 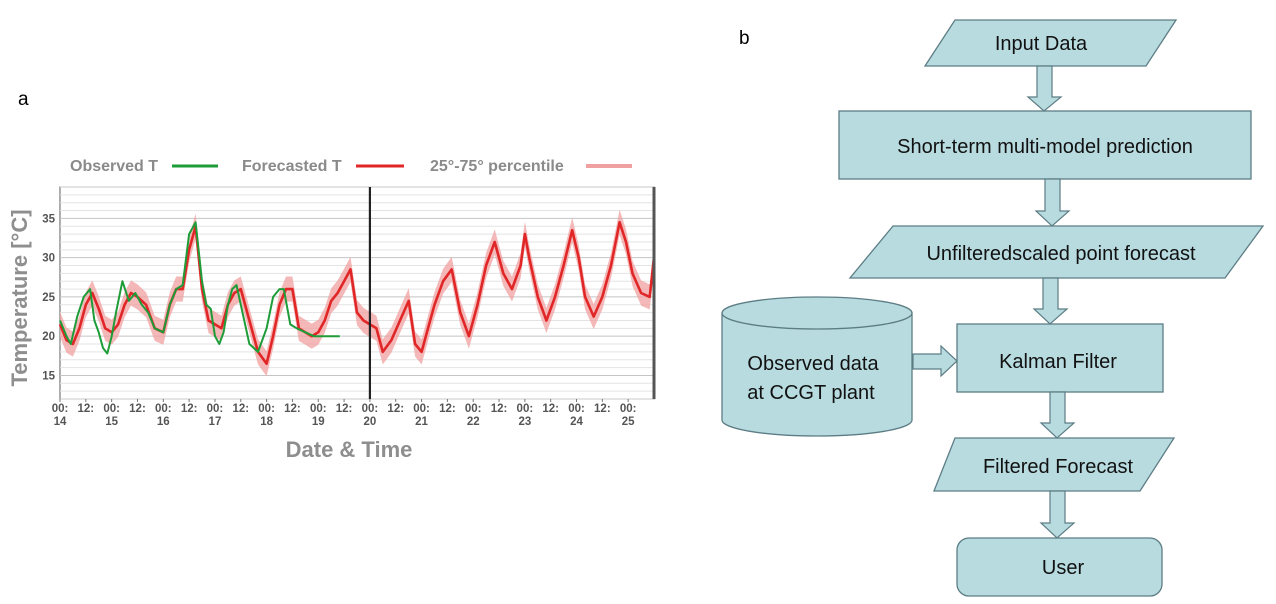 What do you see at coordinates (266, 422) in the screenshot?
I see `x-tick-day-label: 18` at bounding box center [266, 422].